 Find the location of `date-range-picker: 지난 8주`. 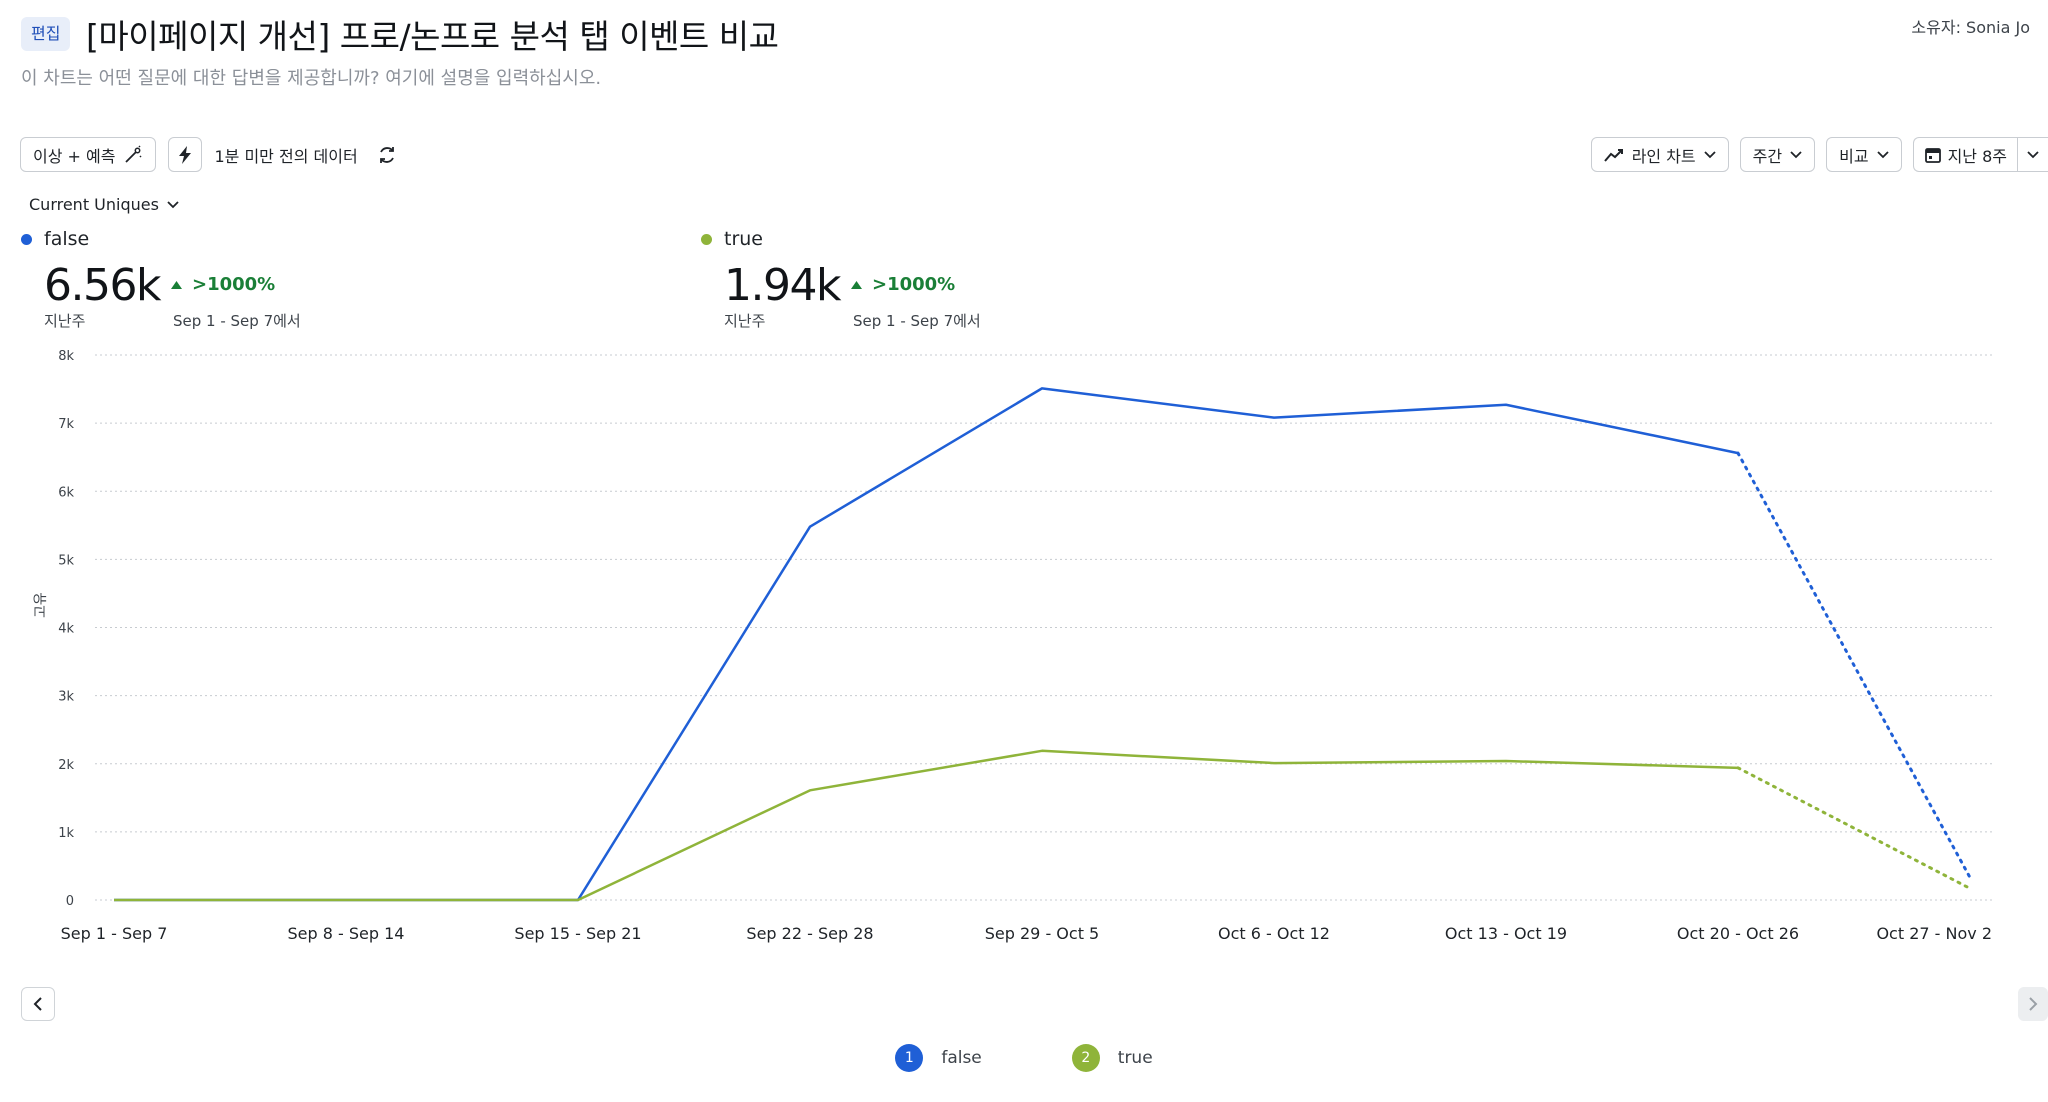

date-range-picker: 지난 8주 is located at coordinates (1980, 154).